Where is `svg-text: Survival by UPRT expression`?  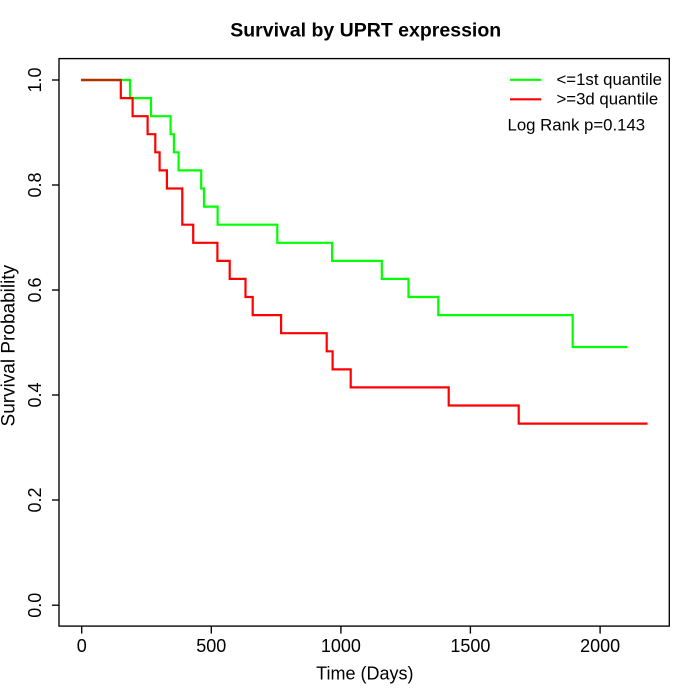
svg-text: Survival by UPRT expression is located at coordinates (365, 30).